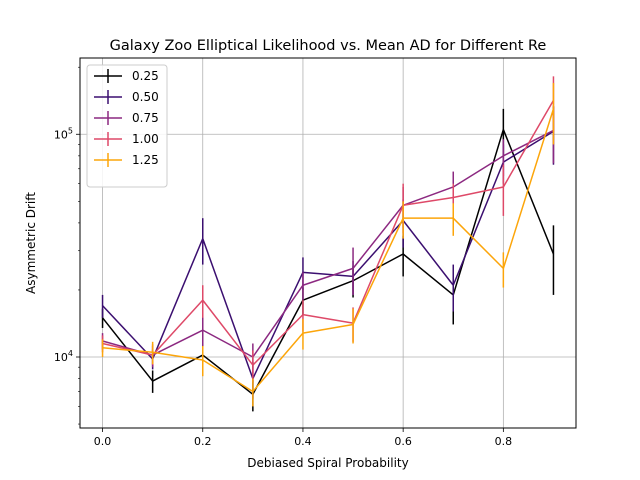 The height and width of the screenshot is (480, 640). I want to click on legend-label-1.00: 1.00, so click(145, 139).